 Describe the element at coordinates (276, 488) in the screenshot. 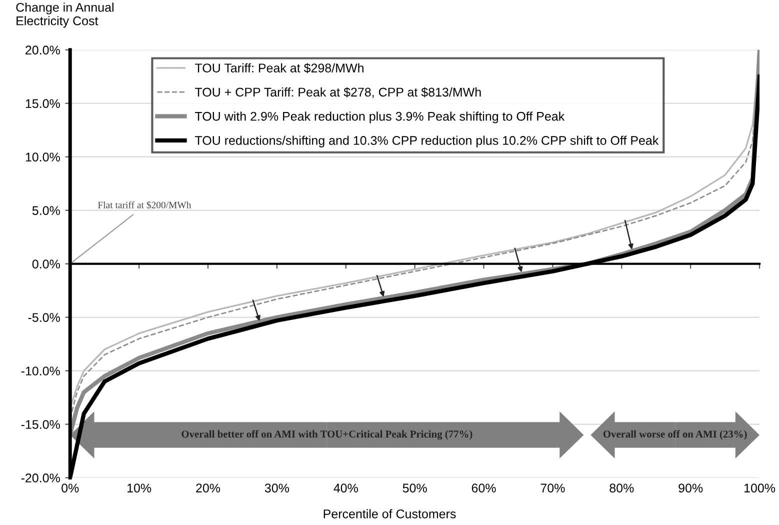

I see `x-tick-label: 30%` at that location.